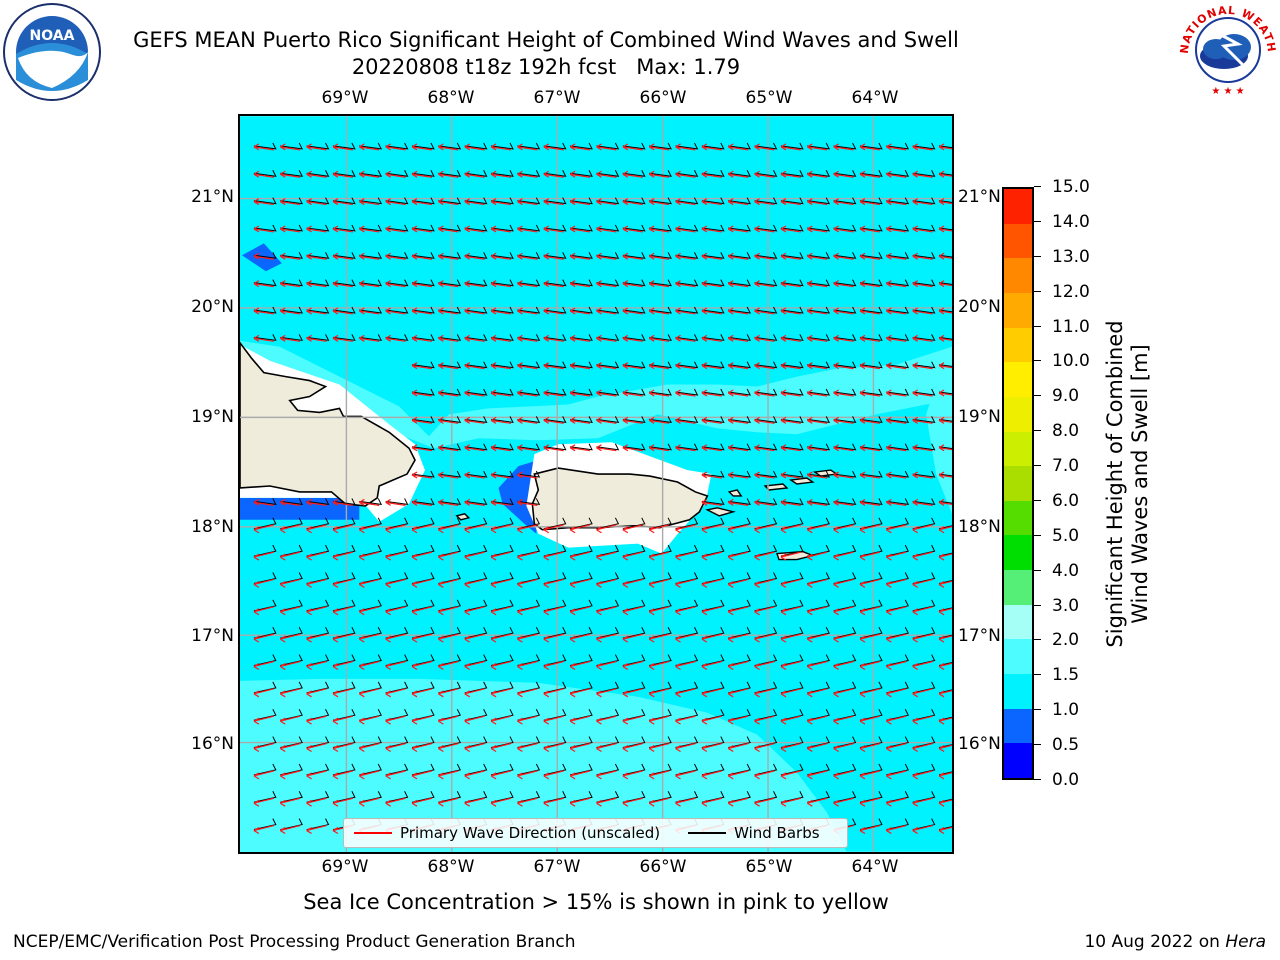 The image size is (1280, 960). Describe the element at coordinates (212, 197) in the screenshot. I see `lat-label-left: 21°N` at that location.